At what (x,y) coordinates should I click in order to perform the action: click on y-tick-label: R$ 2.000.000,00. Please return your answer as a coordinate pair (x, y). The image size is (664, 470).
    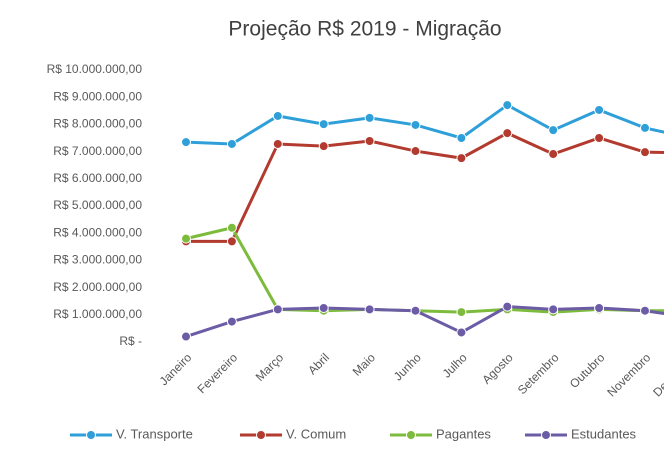
    Looking at the image, I should click on (97, 287).